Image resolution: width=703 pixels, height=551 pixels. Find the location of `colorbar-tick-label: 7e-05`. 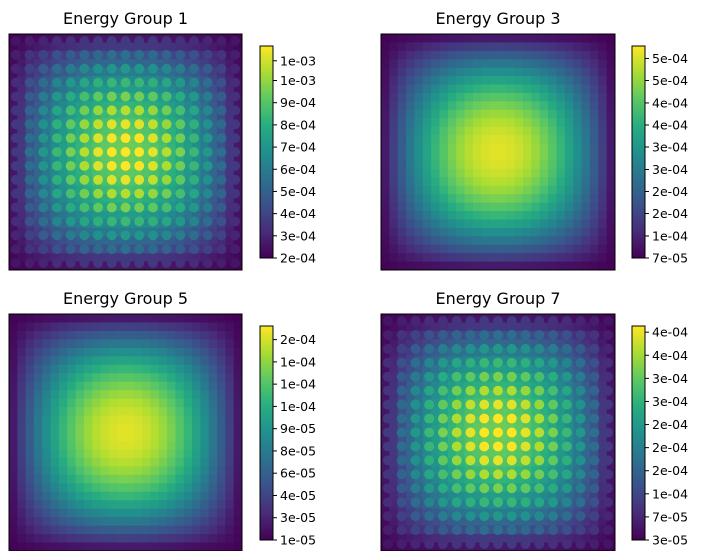

colorbar-tick-label: 7e-05 is located at coordinates (670, 516).